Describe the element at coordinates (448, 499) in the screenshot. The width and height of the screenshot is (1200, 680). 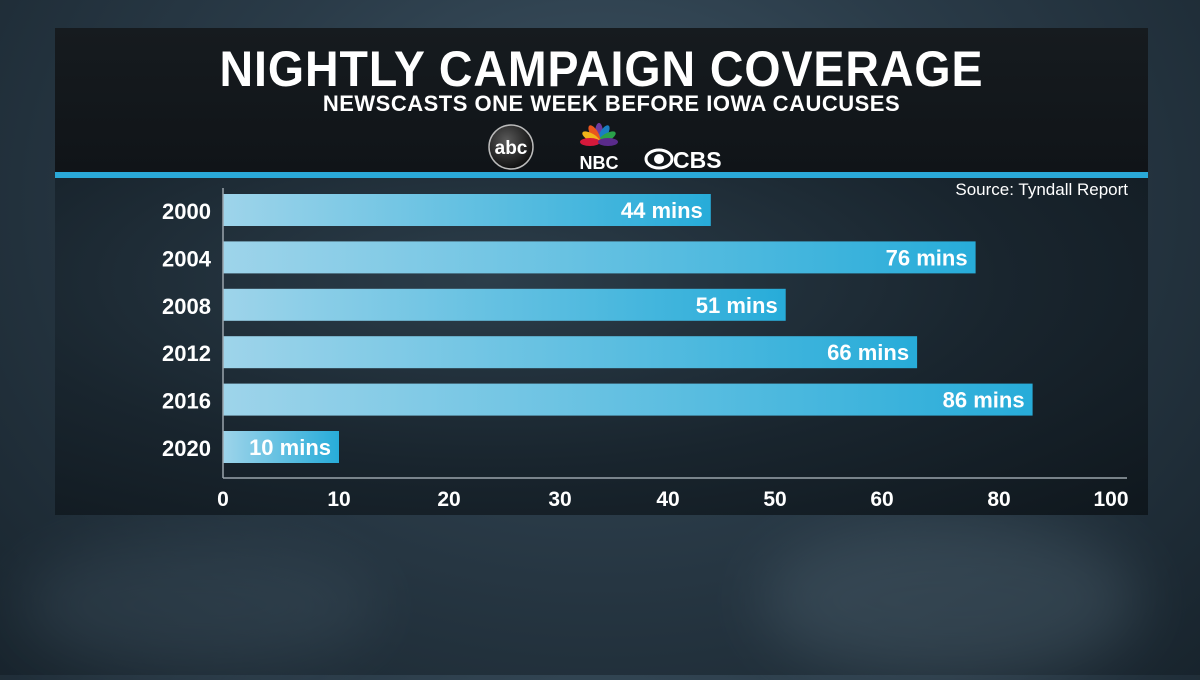
I see `x-tick-label-20: 20` at that location.